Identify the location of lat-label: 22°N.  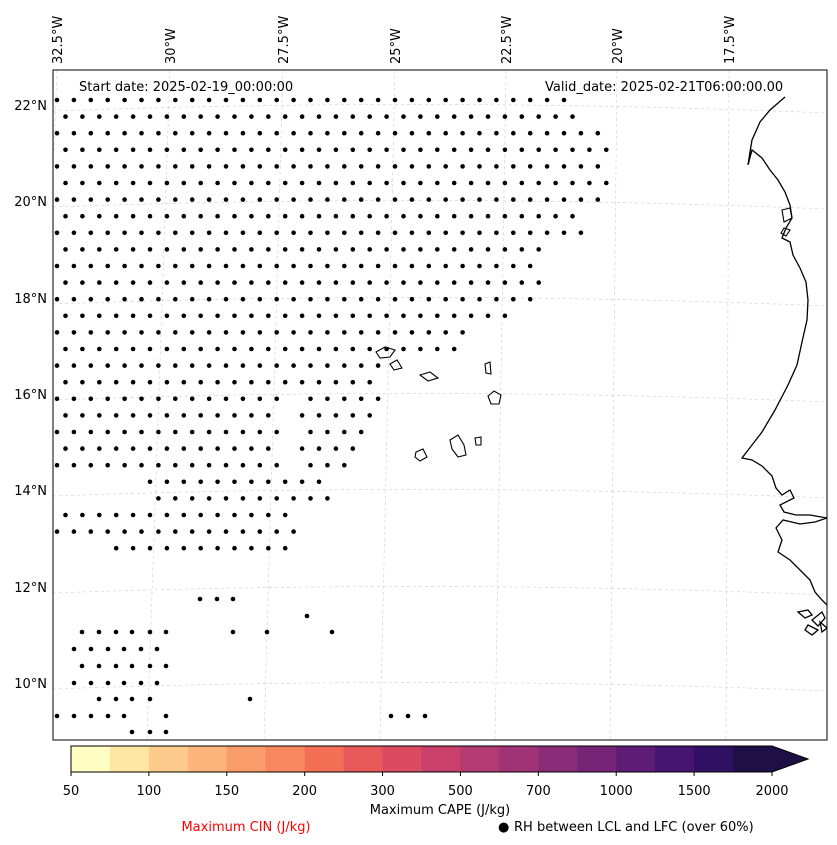
(30, 106).